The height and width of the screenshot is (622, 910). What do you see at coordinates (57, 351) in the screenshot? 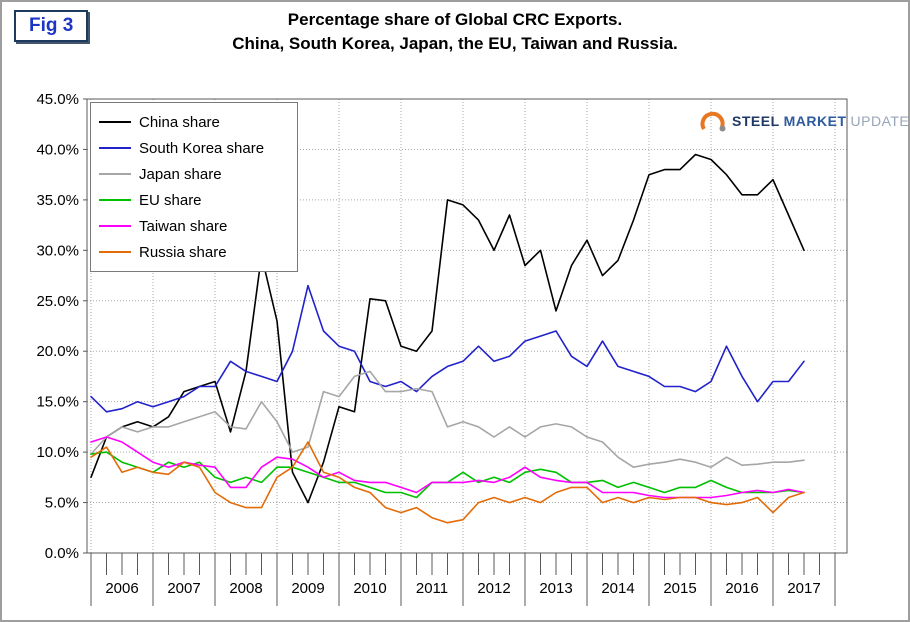
I see `y-axis-label: 20.0%` at bounding box center [57, 351].